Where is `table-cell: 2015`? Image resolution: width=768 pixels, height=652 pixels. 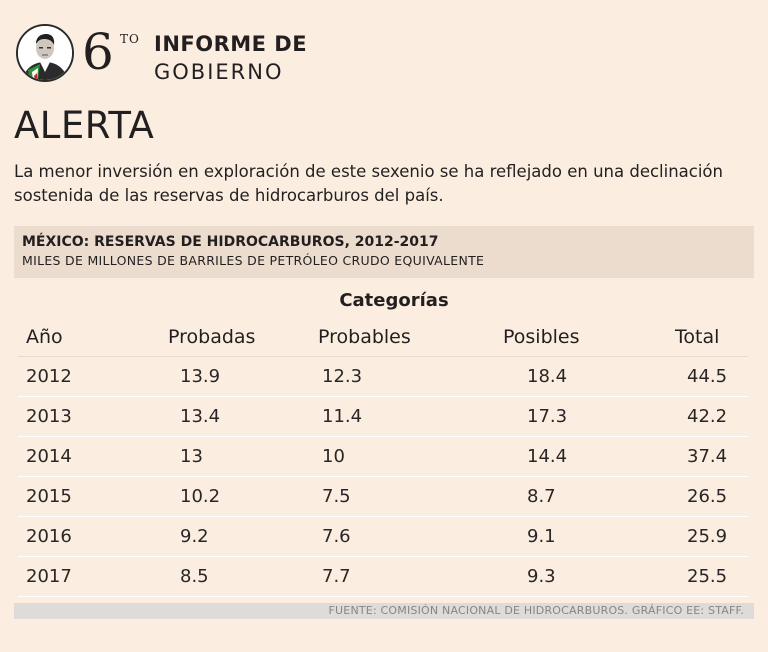
table-cell: 2015 is located at coordinates (93, 496).